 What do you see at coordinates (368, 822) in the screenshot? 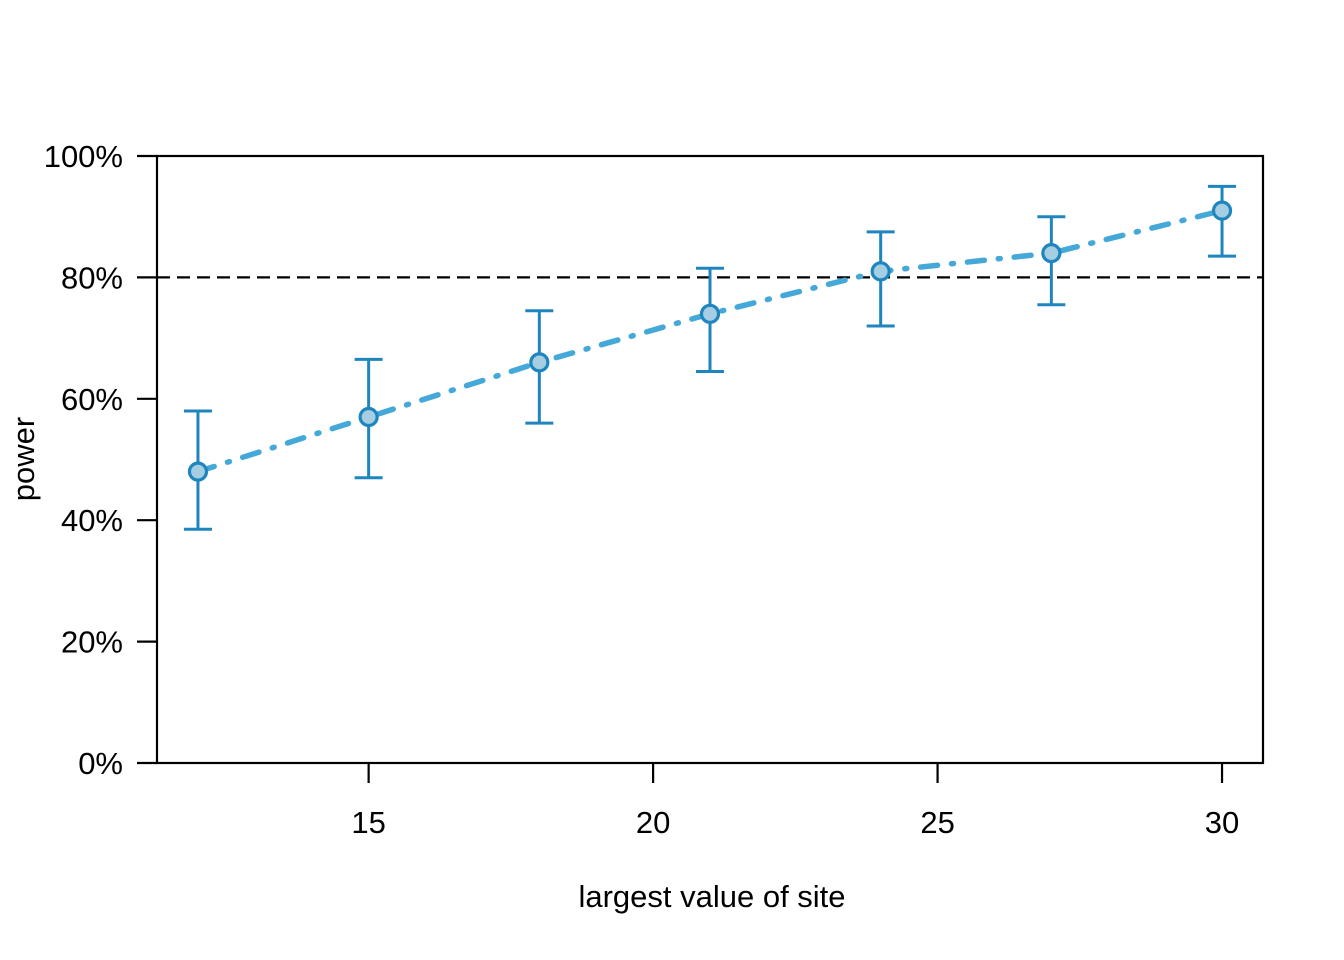
I see `x-tick-label: 15` at bounding box center [368, 822].